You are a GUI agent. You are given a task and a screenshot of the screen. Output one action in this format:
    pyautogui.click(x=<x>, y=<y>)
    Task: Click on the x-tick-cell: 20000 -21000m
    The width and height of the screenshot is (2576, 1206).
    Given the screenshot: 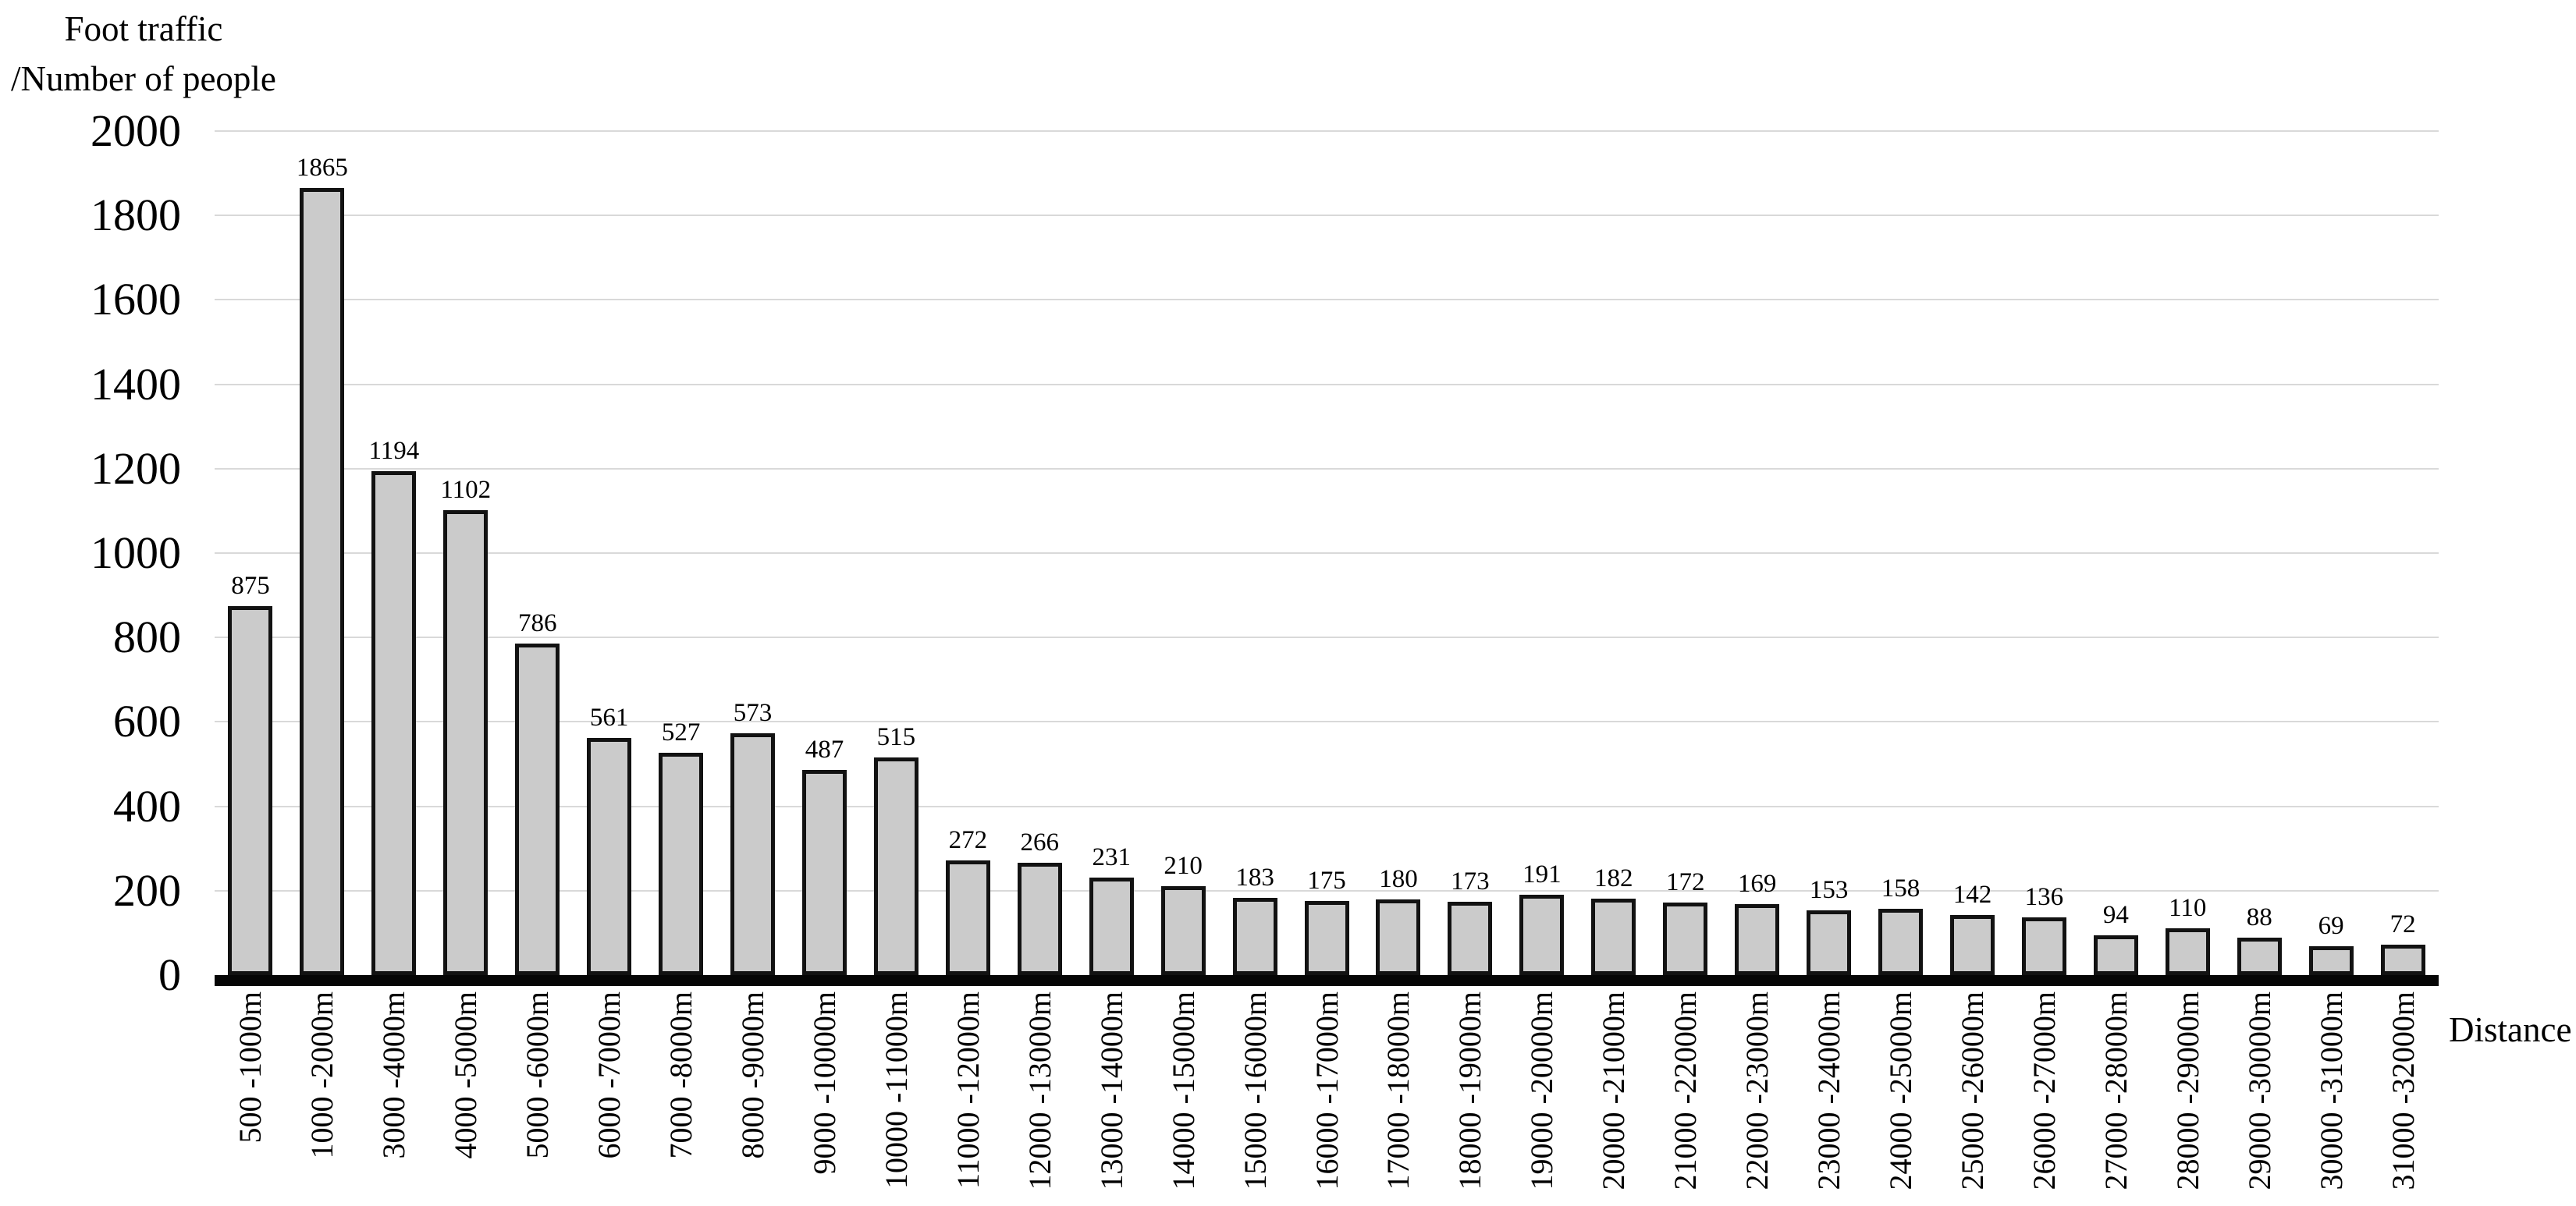 What is the action you would take?
    pyautogui.click(x=1614, y=1090)
    